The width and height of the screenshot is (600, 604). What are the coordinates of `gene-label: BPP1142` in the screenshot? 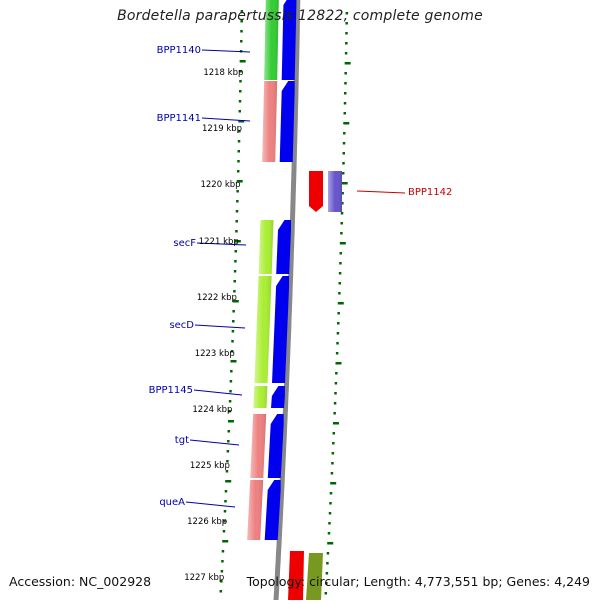 It's located at (430, 192).